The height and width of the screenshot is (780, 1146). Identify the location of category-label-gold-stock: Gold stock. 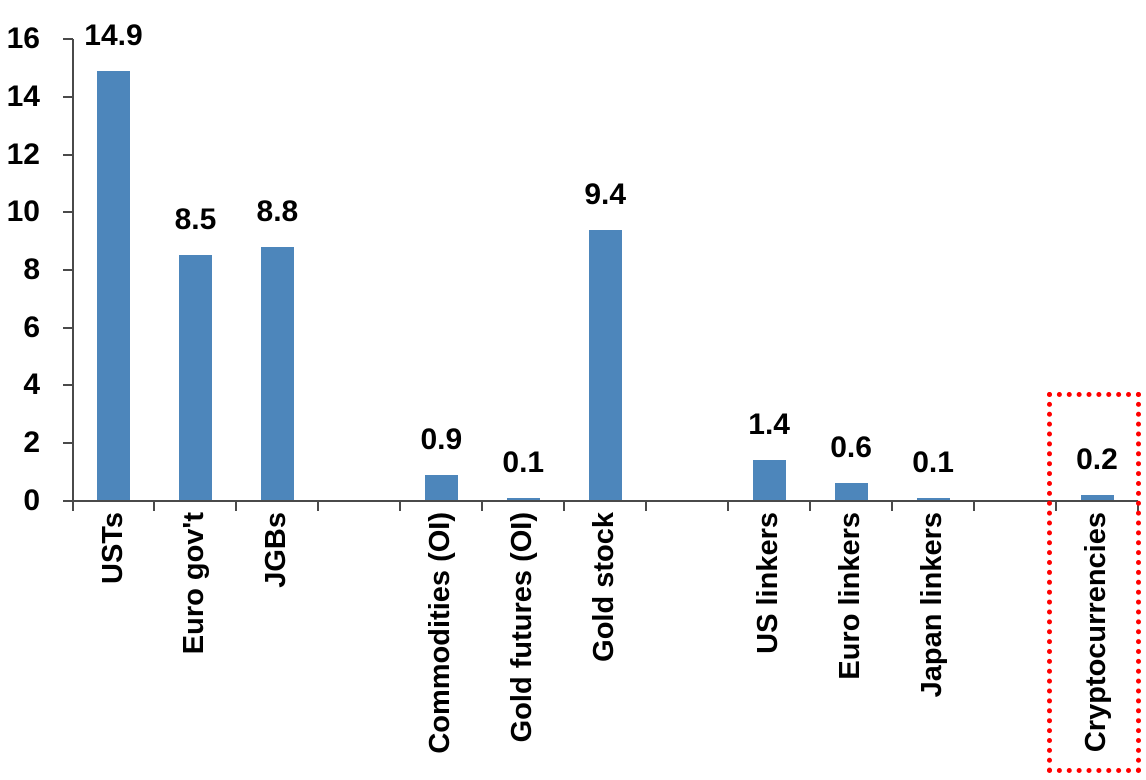
(604, 587).